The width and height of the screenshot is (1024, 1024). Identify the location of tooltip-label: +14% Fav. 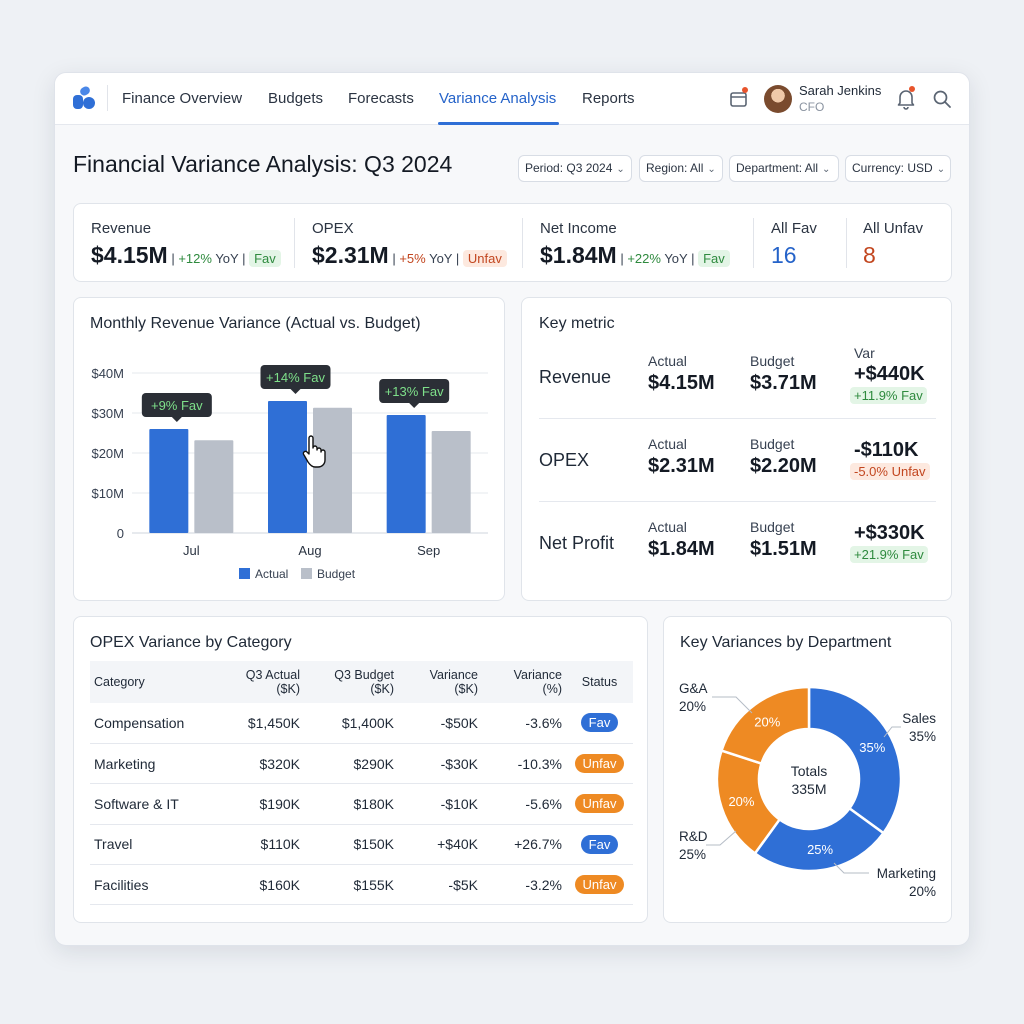
(295, 377).